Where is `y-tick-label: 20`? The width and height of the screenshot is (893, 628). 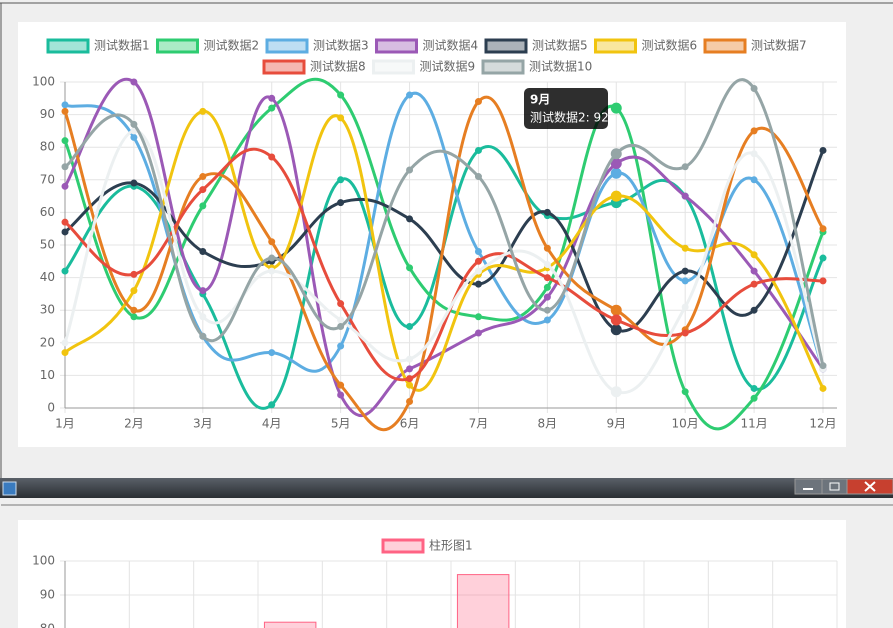
y-tick-label: 20 is located at coordinates (47, 342).